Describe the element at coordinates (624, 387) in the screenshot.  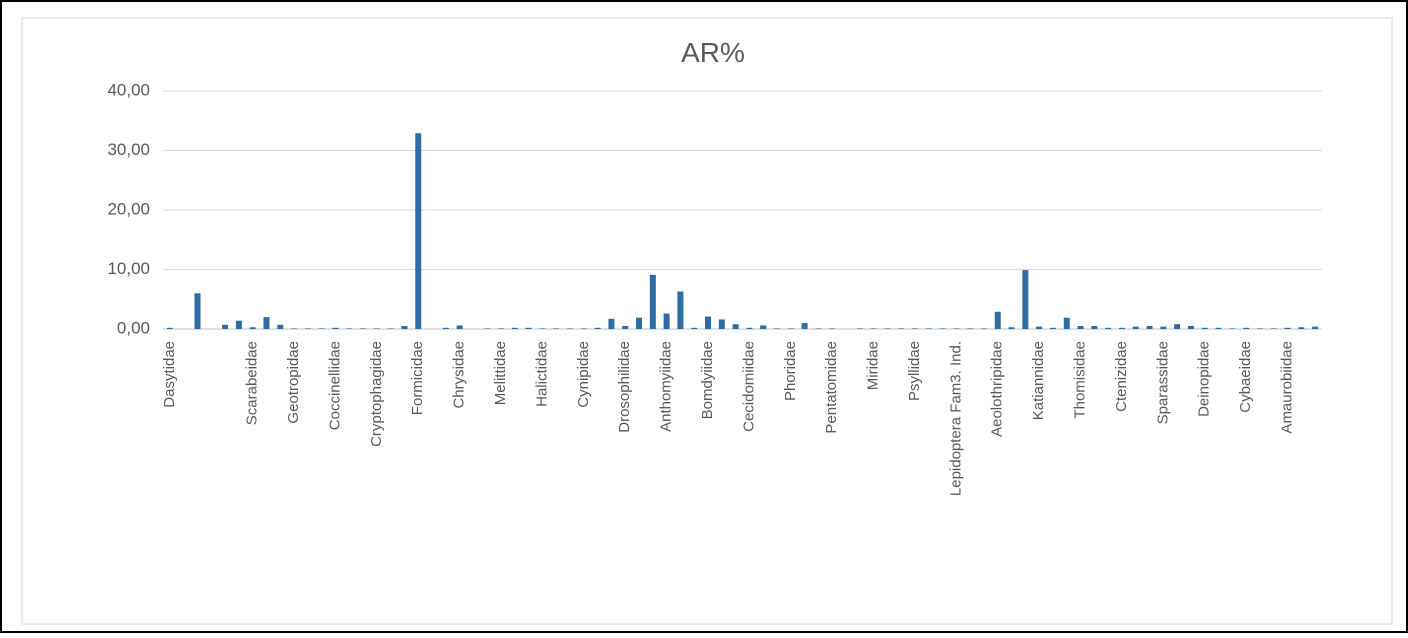
I see `x-tick-label: Drosophilidae` at that location.